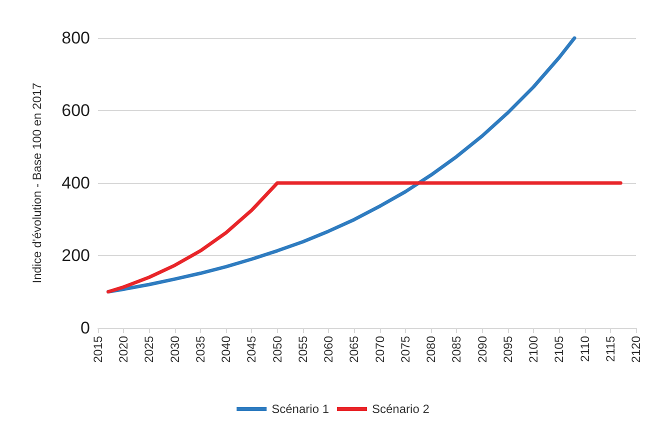 The width and height of the screenshot is (671, 438). Describe the element at coordinates (200, 349) in the screenshot. I see `x-tick-label: 2035` at that location.